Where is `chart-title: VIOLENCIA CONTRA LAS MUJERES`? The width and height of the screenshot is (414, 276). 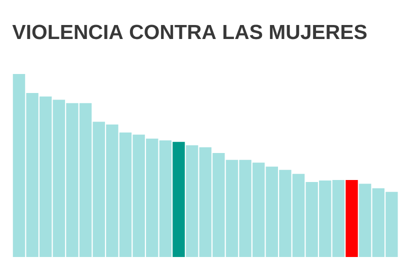 chart-title: VIOLENCIA CONTRA LAS MUJERES is located at coordinates (189, 32).